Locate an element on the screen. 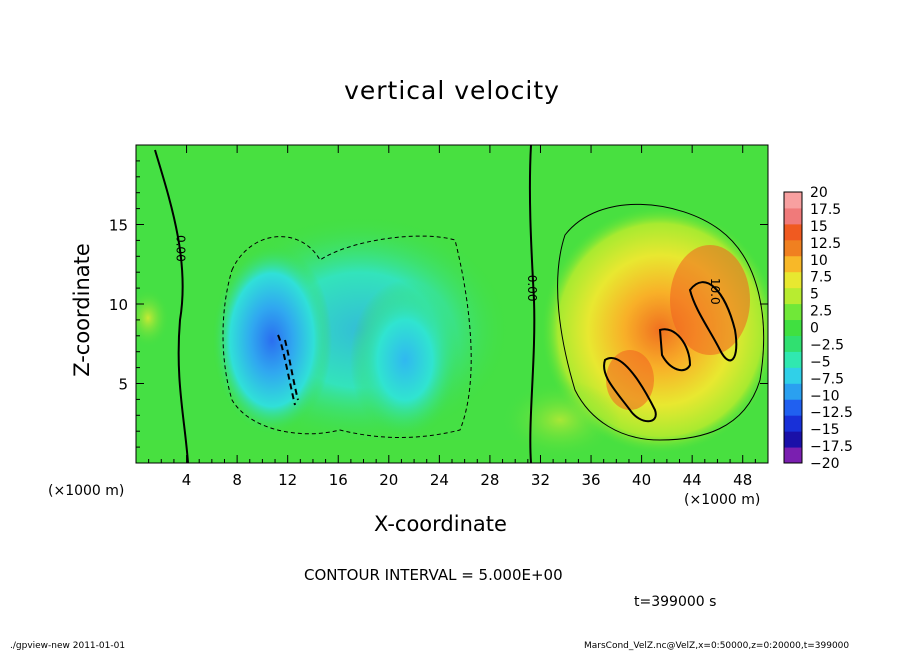  x-axis-label-wrap: X-coordinate is located at coordinates (452, 527).